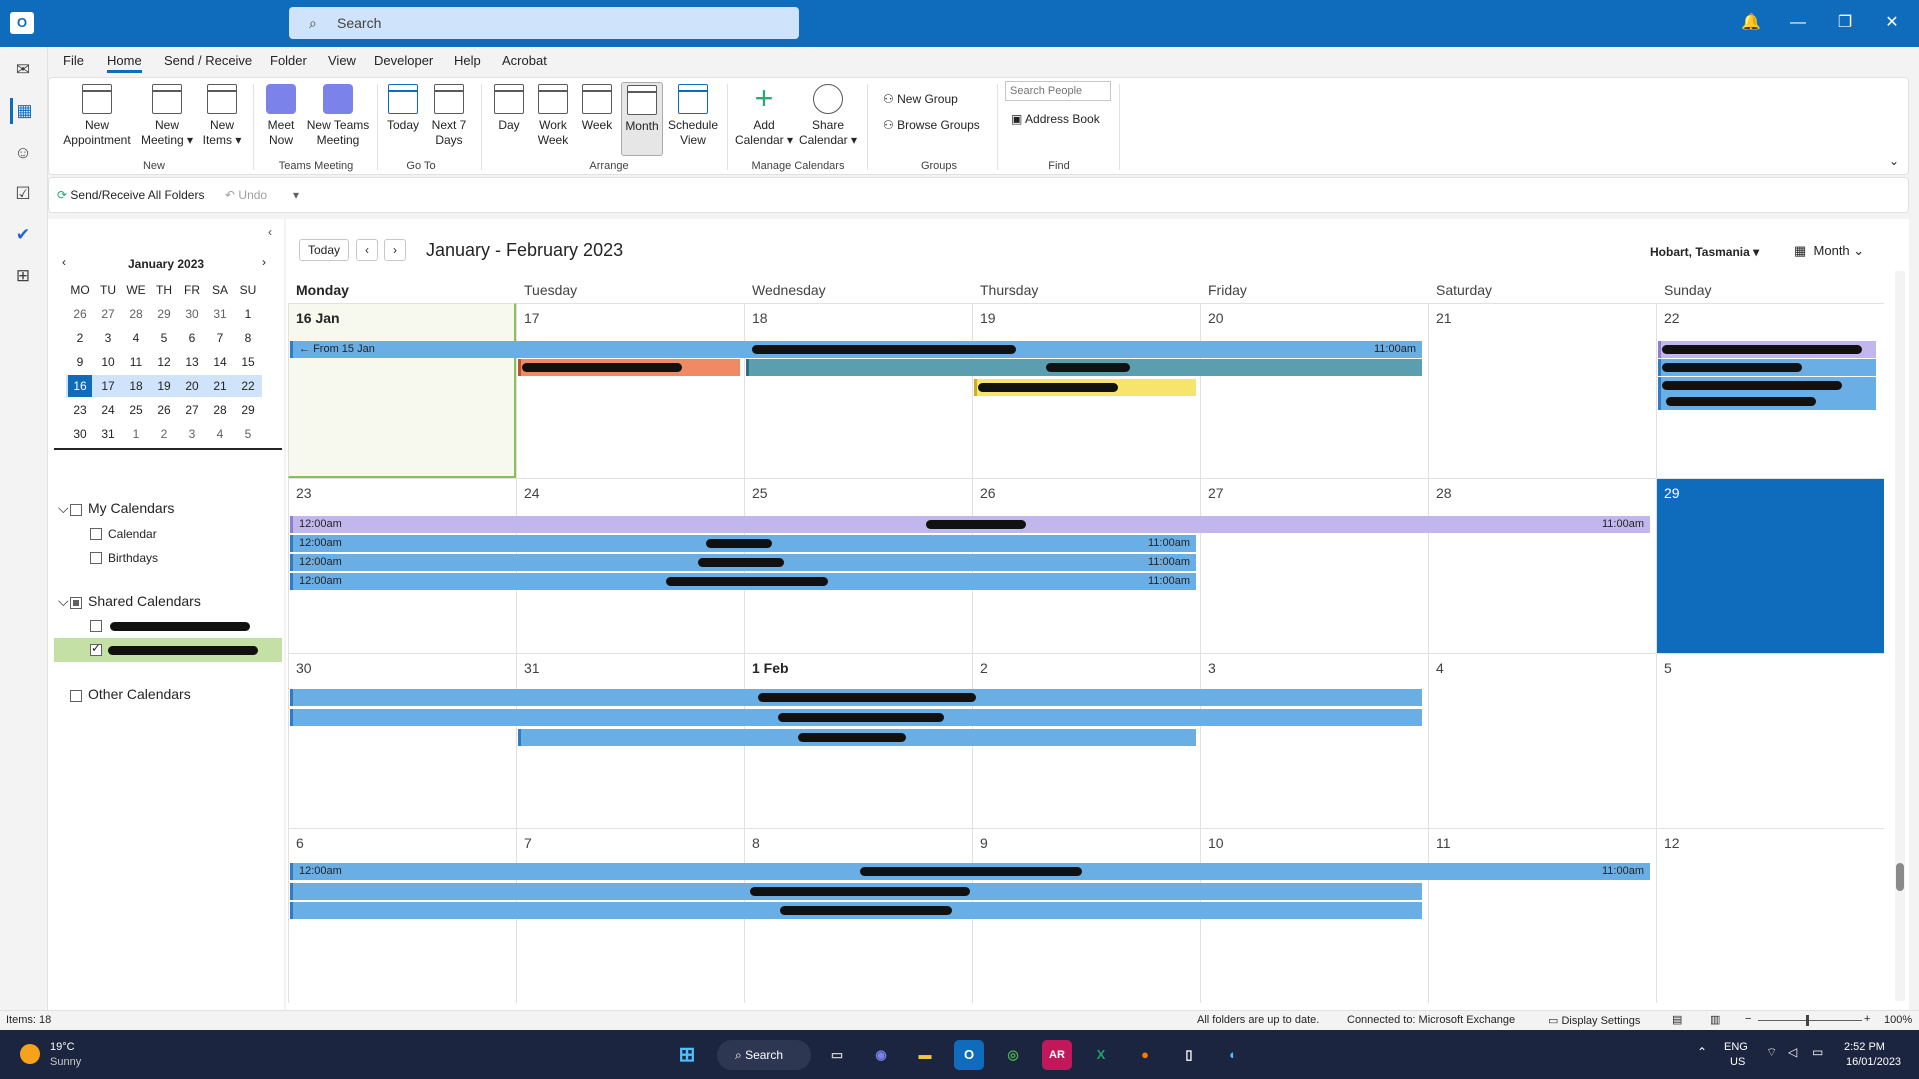 This screenshot has width=1919, height=1079. What do you see at coordinates (1101, 1054) in the screenshot?
I see `excel-icon: X` at bounding box center [1101, 1054].